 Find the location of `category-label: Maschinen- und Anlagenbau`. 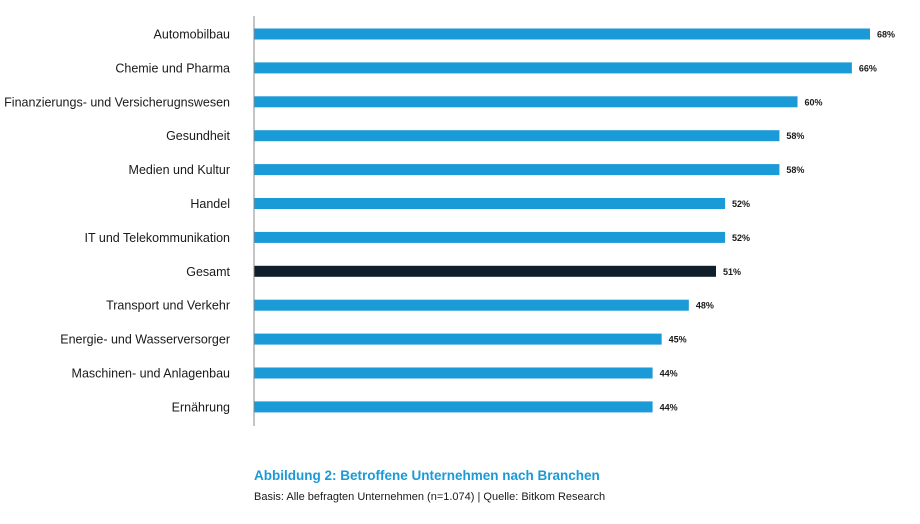

category-label: Maschinen- und Anlagenbau is located at coordinates (151, 374).